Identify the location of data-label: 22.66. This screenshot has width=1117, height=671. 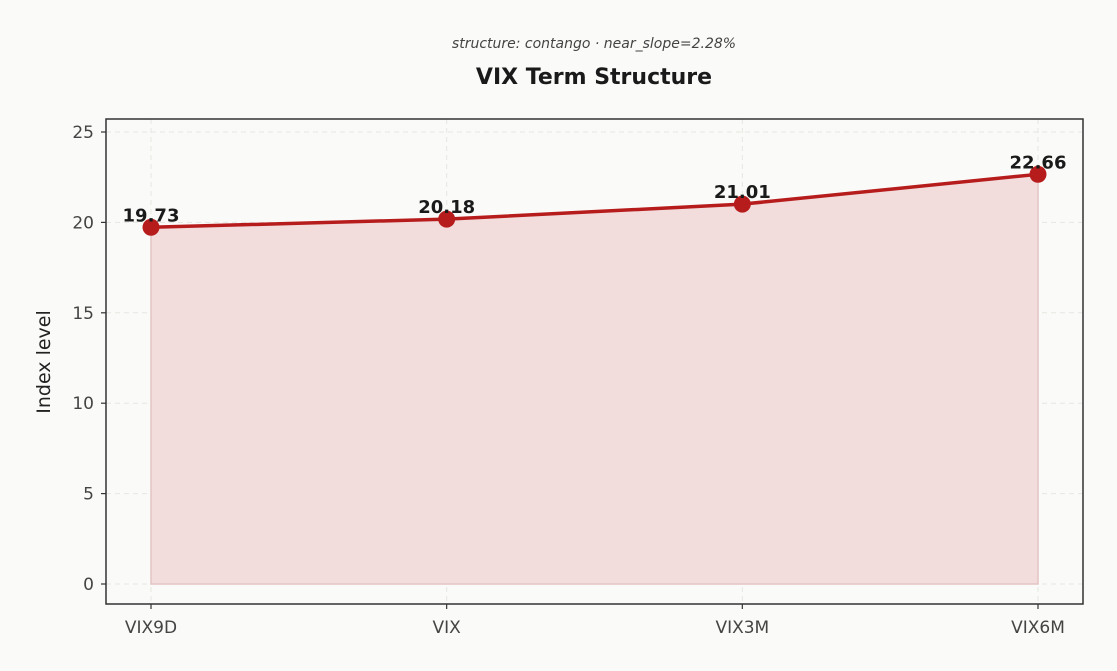
(1038, 162).